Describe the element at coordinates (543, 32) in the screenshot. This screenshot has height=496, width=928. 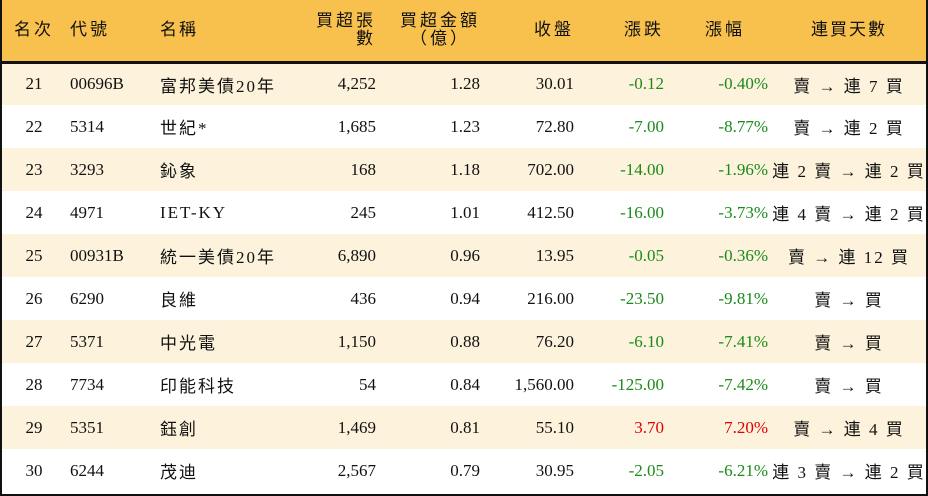
I see `header-close: 收盤` at that location.